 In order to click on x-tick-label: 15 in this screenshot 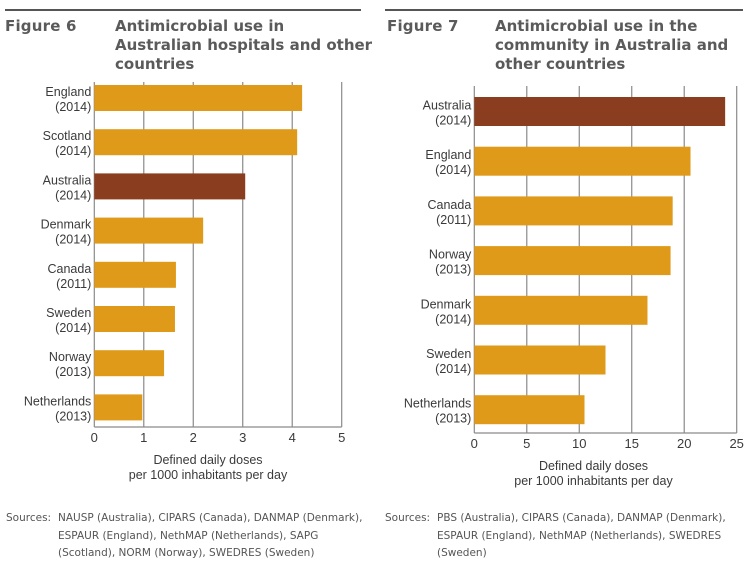, I will do `click(632, 443)`.